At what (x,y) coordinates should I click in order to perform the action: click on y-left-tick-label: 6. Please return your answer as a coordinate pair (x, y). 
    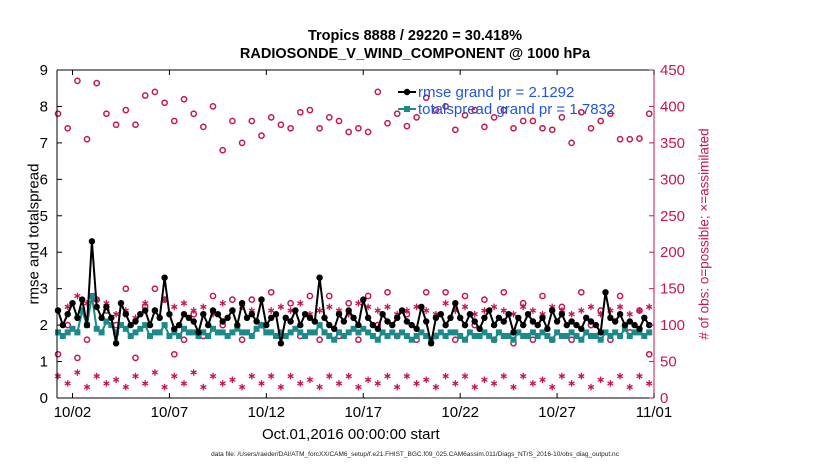
    Looking at the image, I should click on (44, 179).